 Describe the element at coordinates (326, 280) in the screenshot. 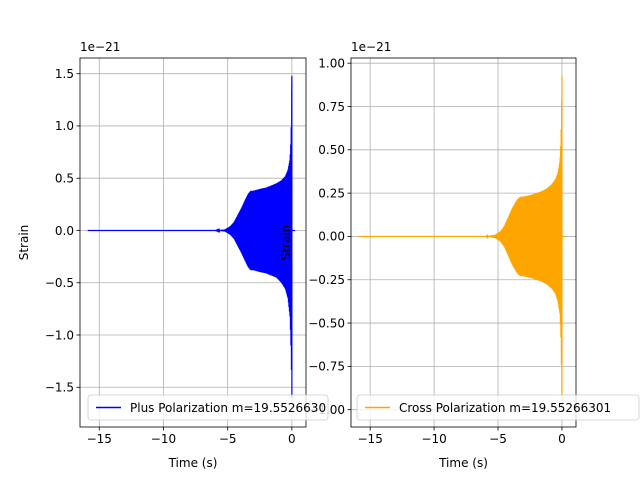

I see `y-tick-label: −0.25` at that location.